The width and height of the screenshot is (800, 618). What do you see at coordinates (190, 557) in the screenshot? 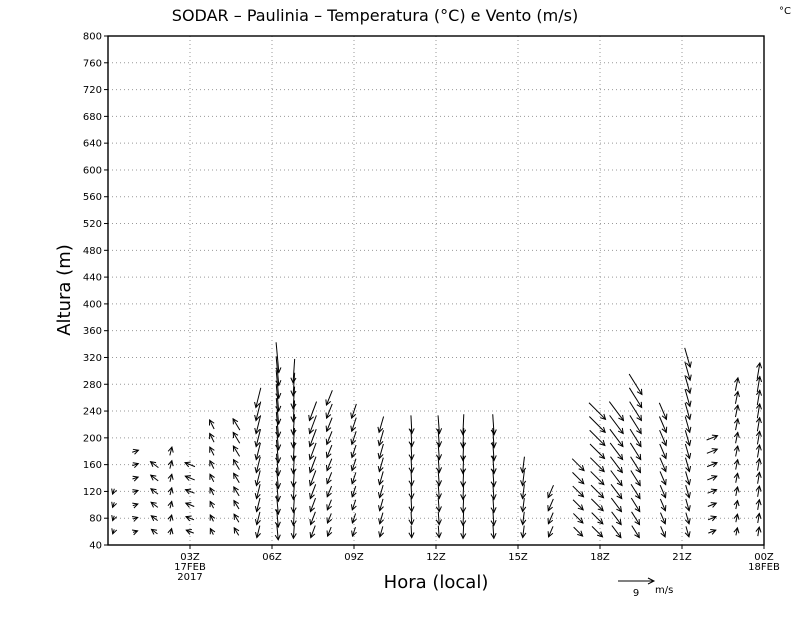
I see `x-tick-label: 03Z` at bounding box center [190, 557].